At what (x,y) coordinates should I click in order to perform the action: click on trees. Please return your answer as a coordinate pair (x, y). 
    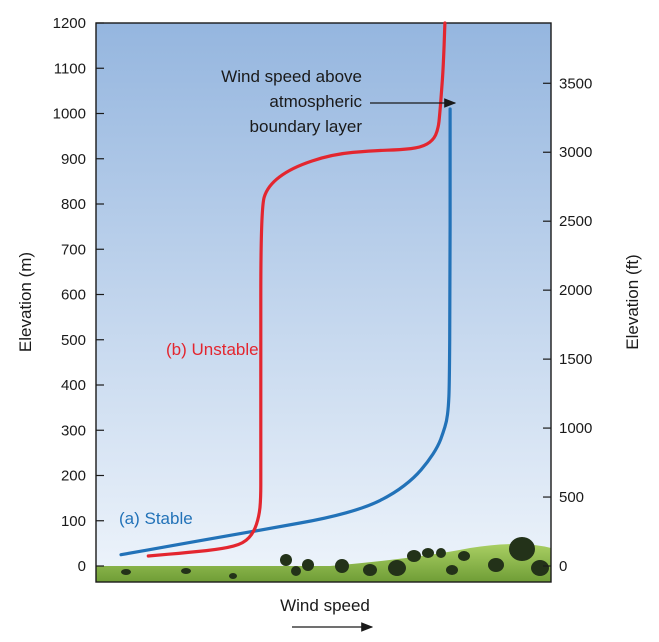
    Looking at the image, I should click on (335, 558).